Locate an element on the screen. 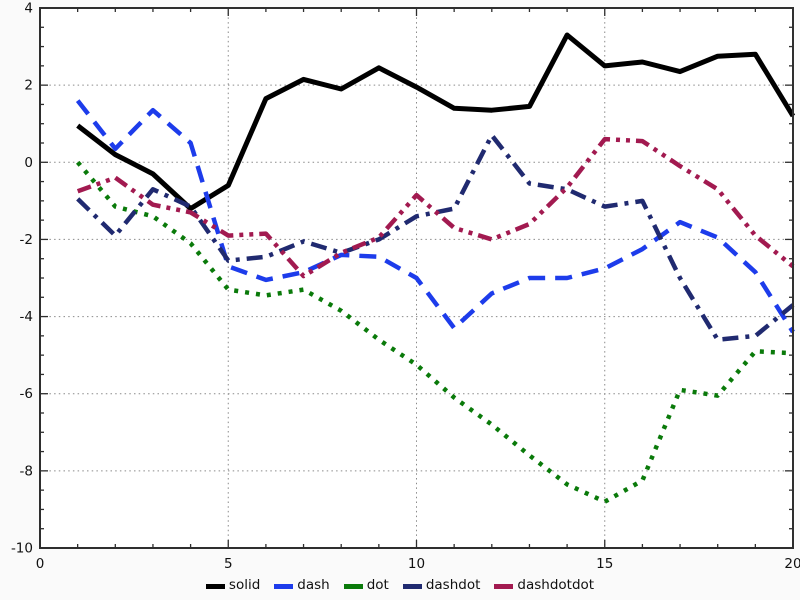 Image resolution: width=800 pixels, height=600 pixels. x-tick-label: 5 is located at coordinates (228, 564).